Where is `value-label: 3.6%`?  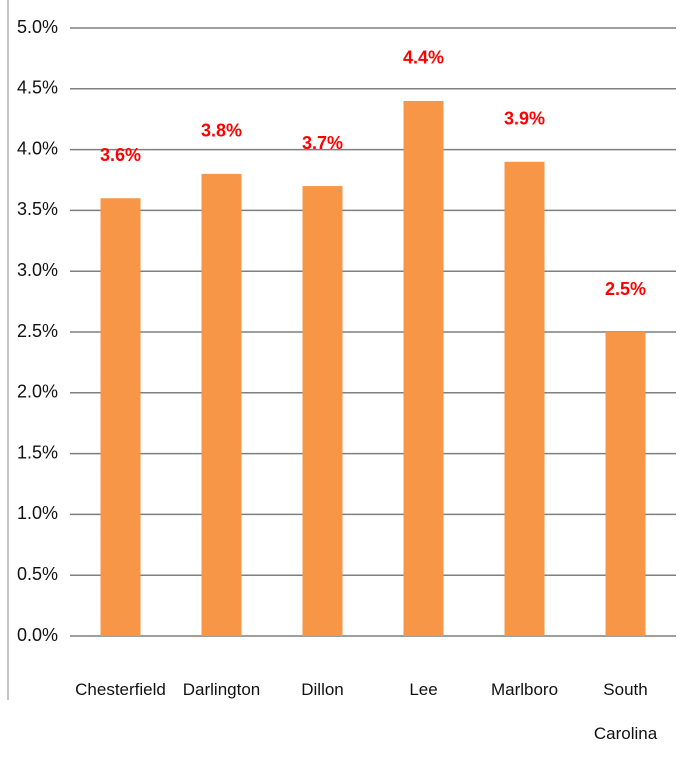 value-label: 3.6% is located at coordinates (120, 155).